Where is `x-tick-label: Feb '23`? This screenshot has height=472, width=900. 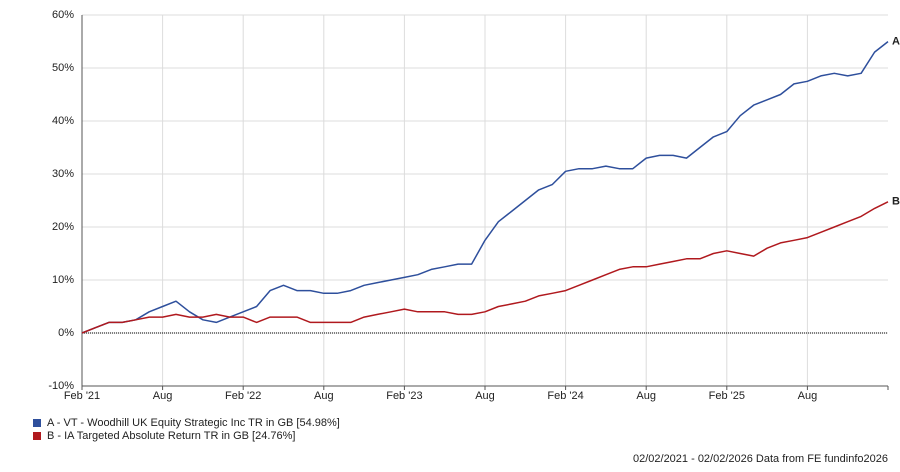
x-tick-label: Feb '23 is located at coordinates (404, 396).